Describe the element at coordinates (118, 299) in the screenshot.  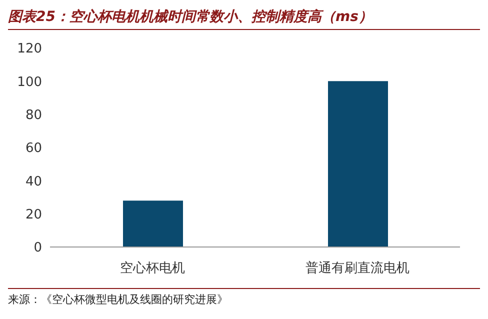
I see `source-note: 来源：《空心杯微型电机及线圈的研究进展》` at that location.